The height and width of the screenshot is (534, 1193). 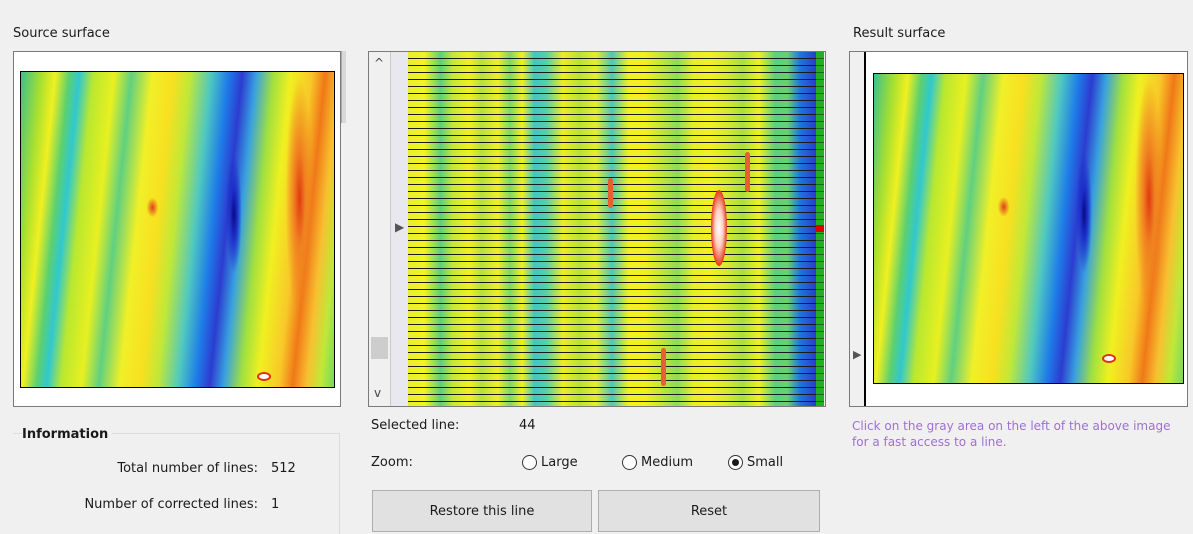 I want to click on corrected-lines-value: 1, so click(x=275, y=504).